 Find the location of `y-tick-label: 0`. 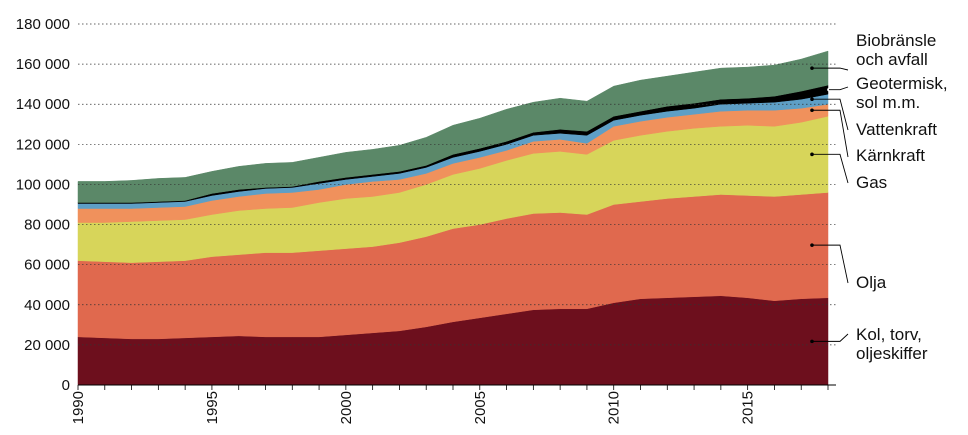

y-tick-label: 0 is located at coordinates (66, 385).